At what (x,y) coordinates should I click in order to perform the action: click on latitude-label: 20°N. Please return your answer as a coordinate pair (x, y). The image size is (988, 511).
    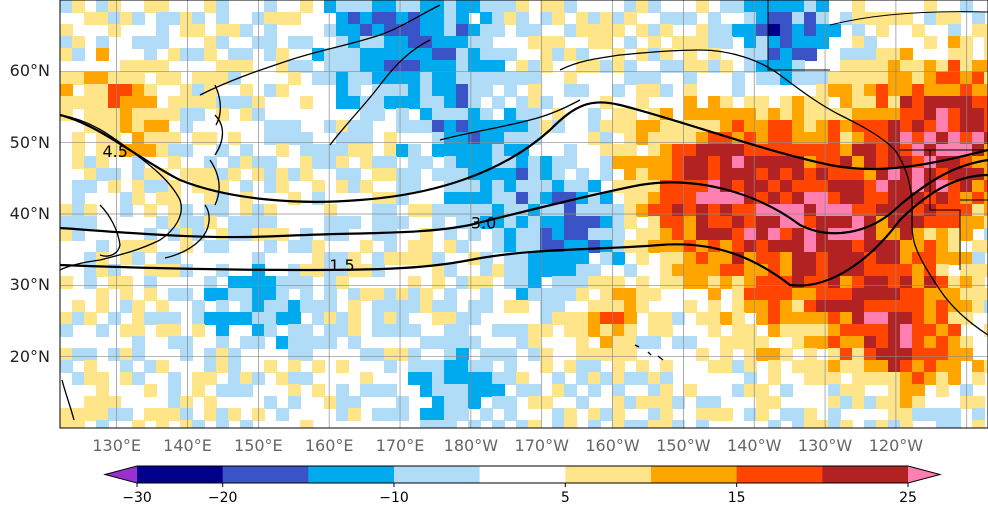
    Looking at the image, I should click on (29, 356).